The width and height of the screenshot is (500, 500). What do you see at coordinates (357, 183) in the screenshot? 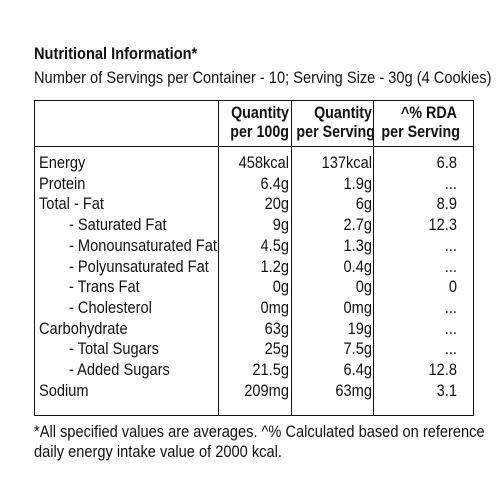
I see `value-per-serving-text: 1.9g` at bounding box center [357, 183].